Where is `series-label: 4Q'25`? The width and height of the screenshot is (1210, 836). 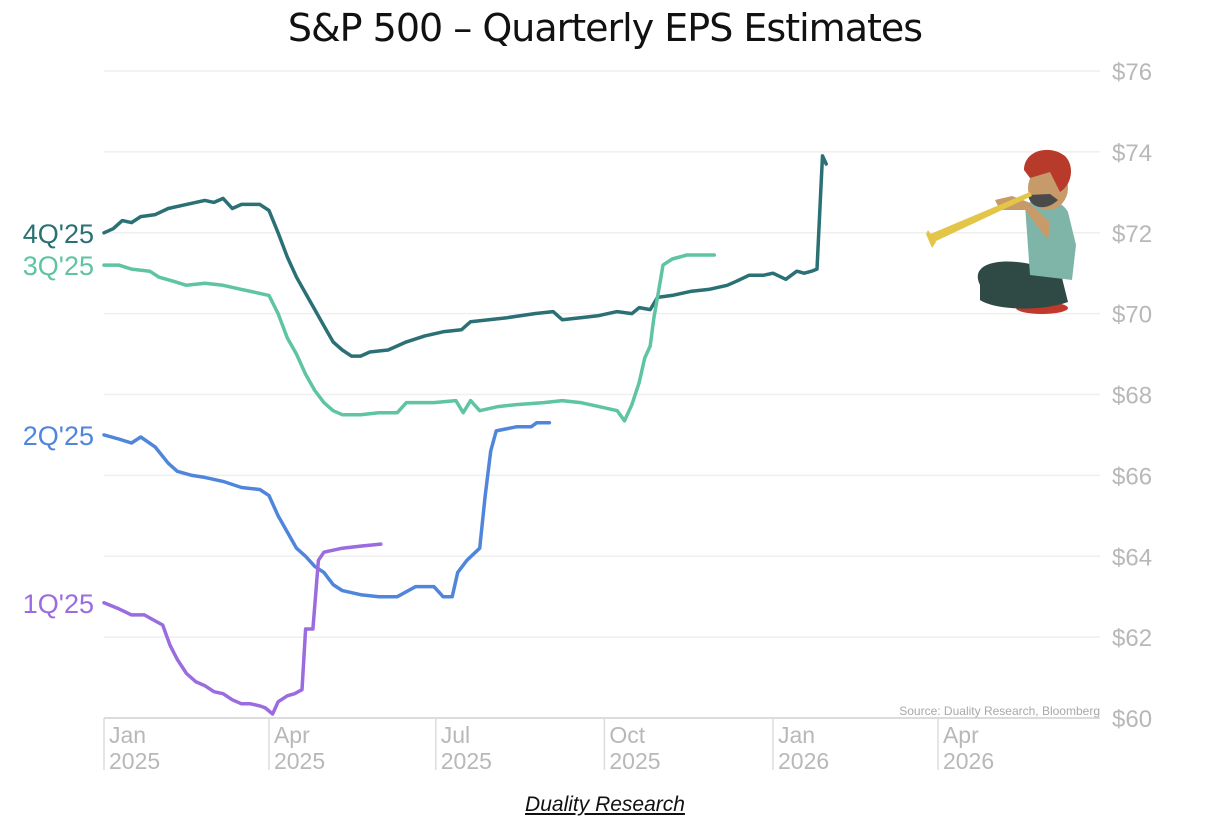 series-label: 4Q'25 is located at coordinates (58, 234).